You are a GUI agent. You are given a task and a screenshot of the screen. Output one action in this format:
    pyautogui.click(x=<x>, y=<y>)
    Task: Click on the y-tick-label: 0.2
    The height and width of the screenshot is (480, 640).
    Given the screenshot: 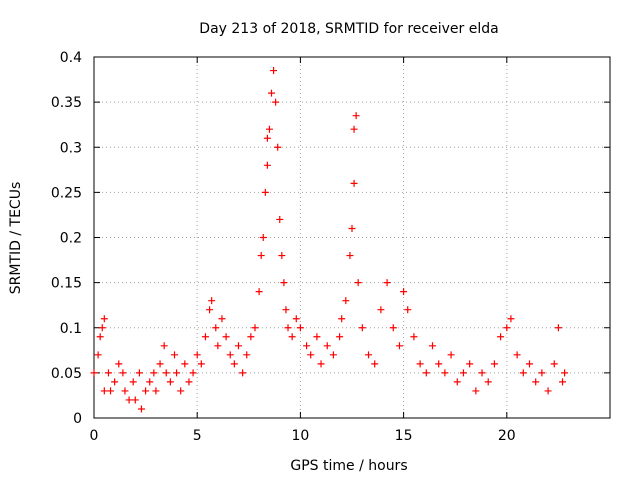 What is the action you would take?
    pyautogui.click(x=71, y=239)
    